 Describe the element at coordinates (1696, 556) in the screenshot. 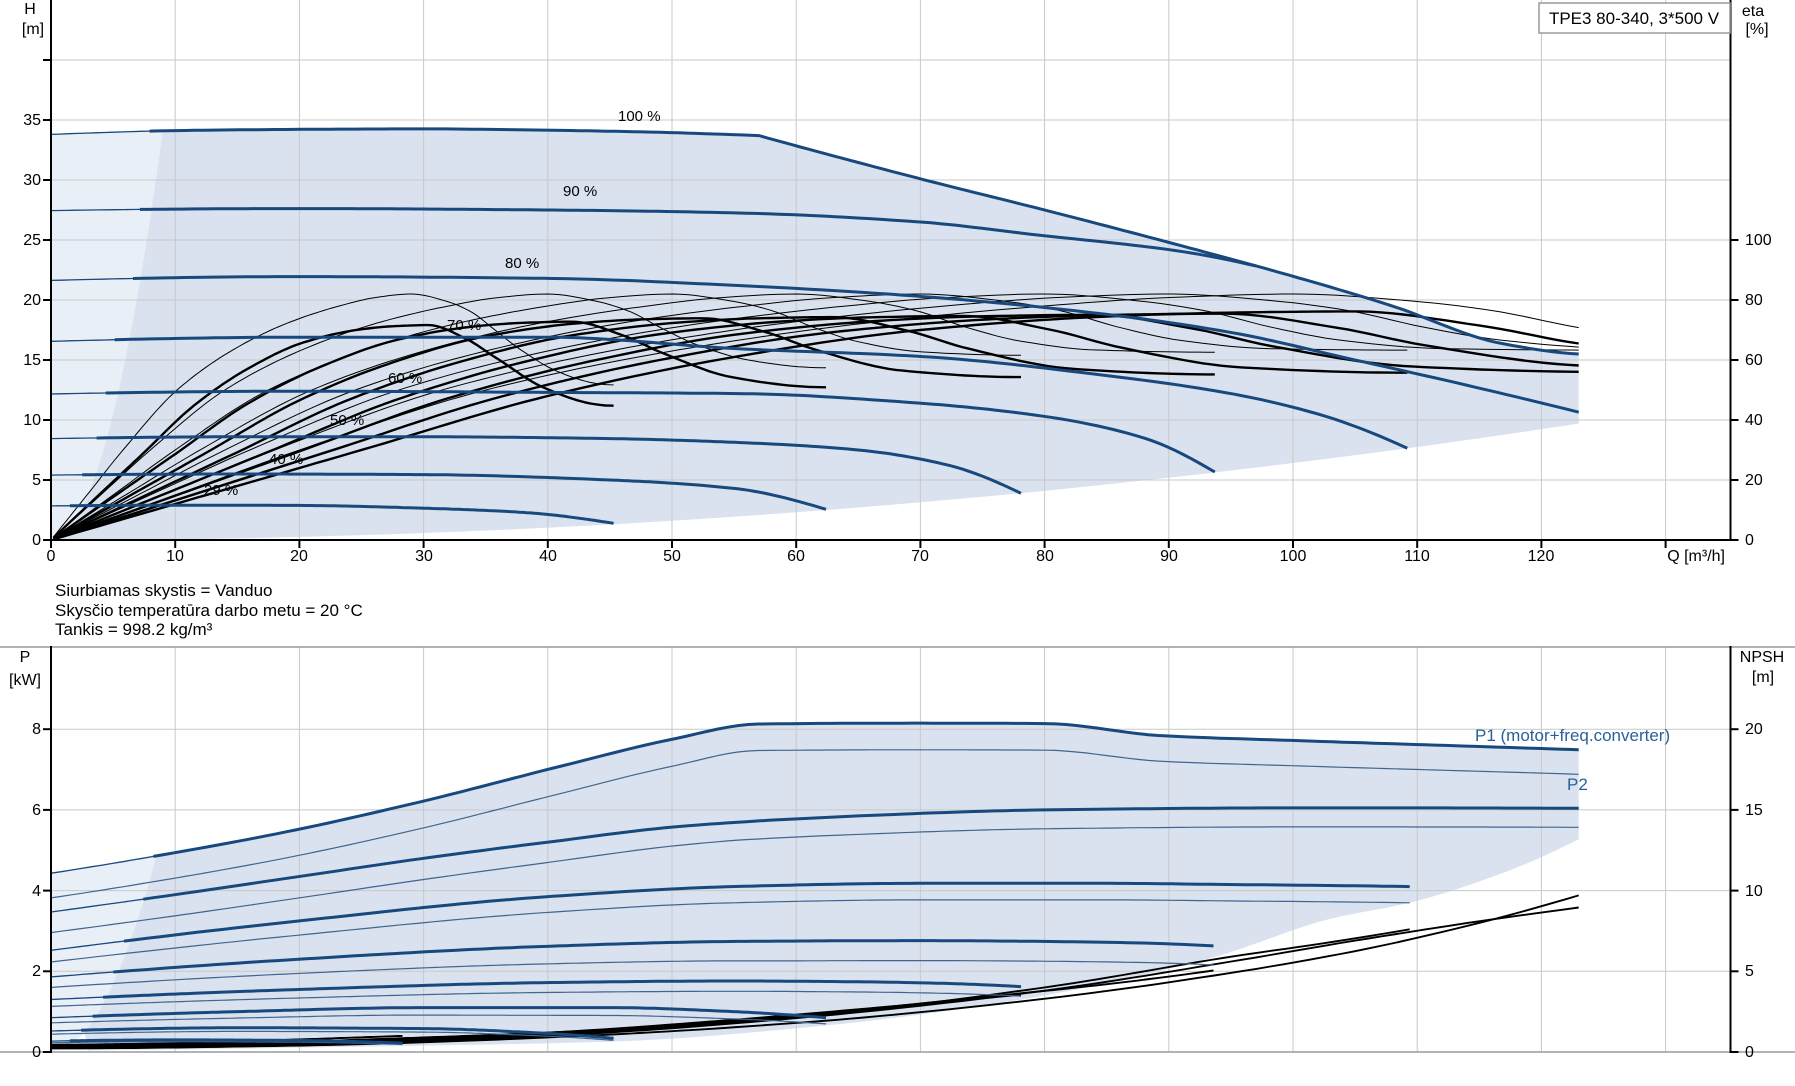

I see `svg-text: Q [m³/h]` at that location.